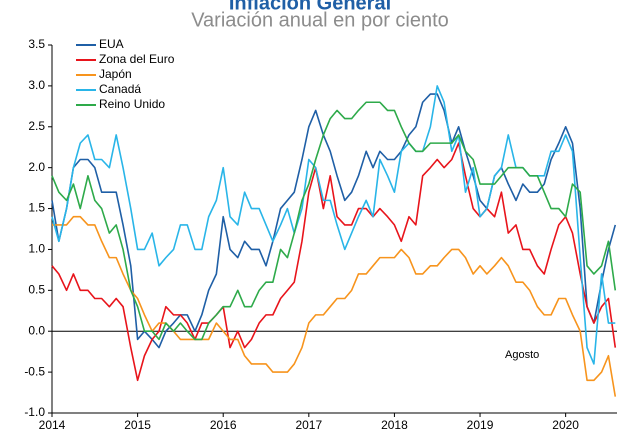 Image resolution: width=620 pixels, height=433 pixels. Describe the element at coordinates (310, 7) in the screenshot. I see `chart-title: Inflación General` at that location.